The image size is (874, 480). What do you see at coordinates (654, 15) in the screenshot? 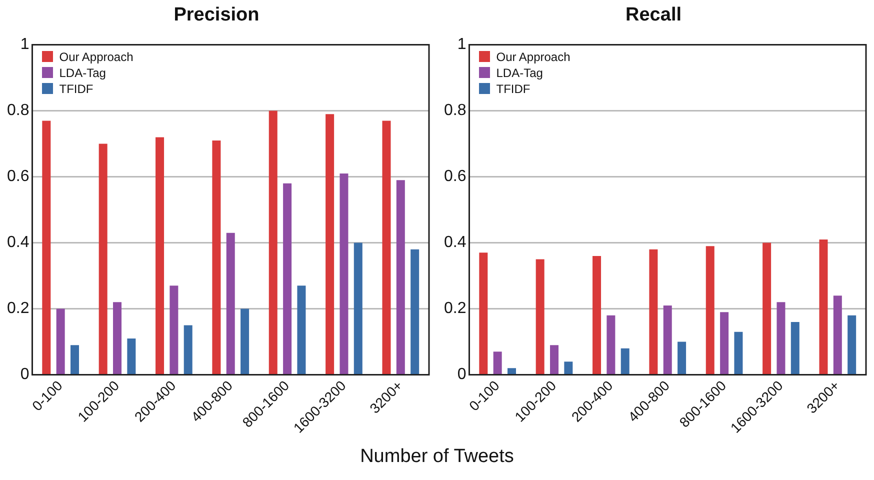
I see `chart-title: Recall` at bounding box center [654, 15].